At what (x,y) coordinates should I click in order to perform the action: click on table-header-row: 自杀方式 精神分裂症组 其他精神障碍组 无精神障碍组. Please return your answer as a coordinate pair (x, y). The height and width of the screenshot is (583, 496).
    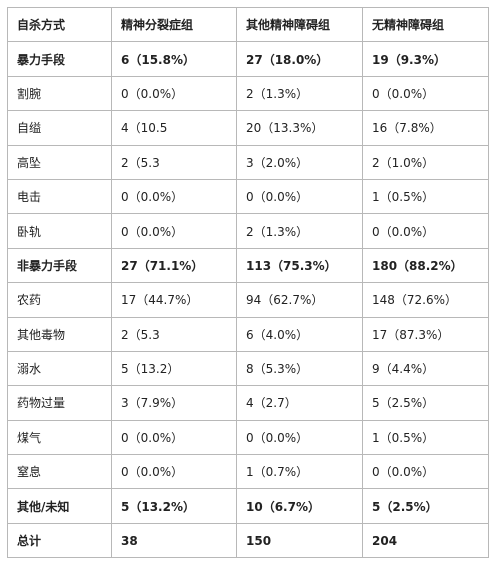
    Looking at the image, I should click on (248, 24).